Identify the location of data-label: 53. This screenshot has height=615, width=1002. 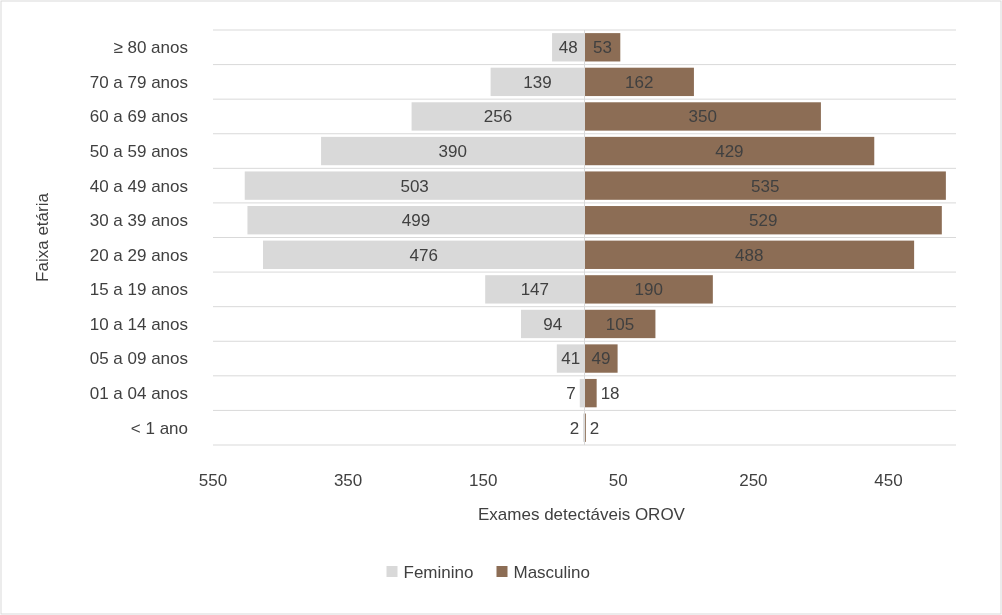
(602, 48).